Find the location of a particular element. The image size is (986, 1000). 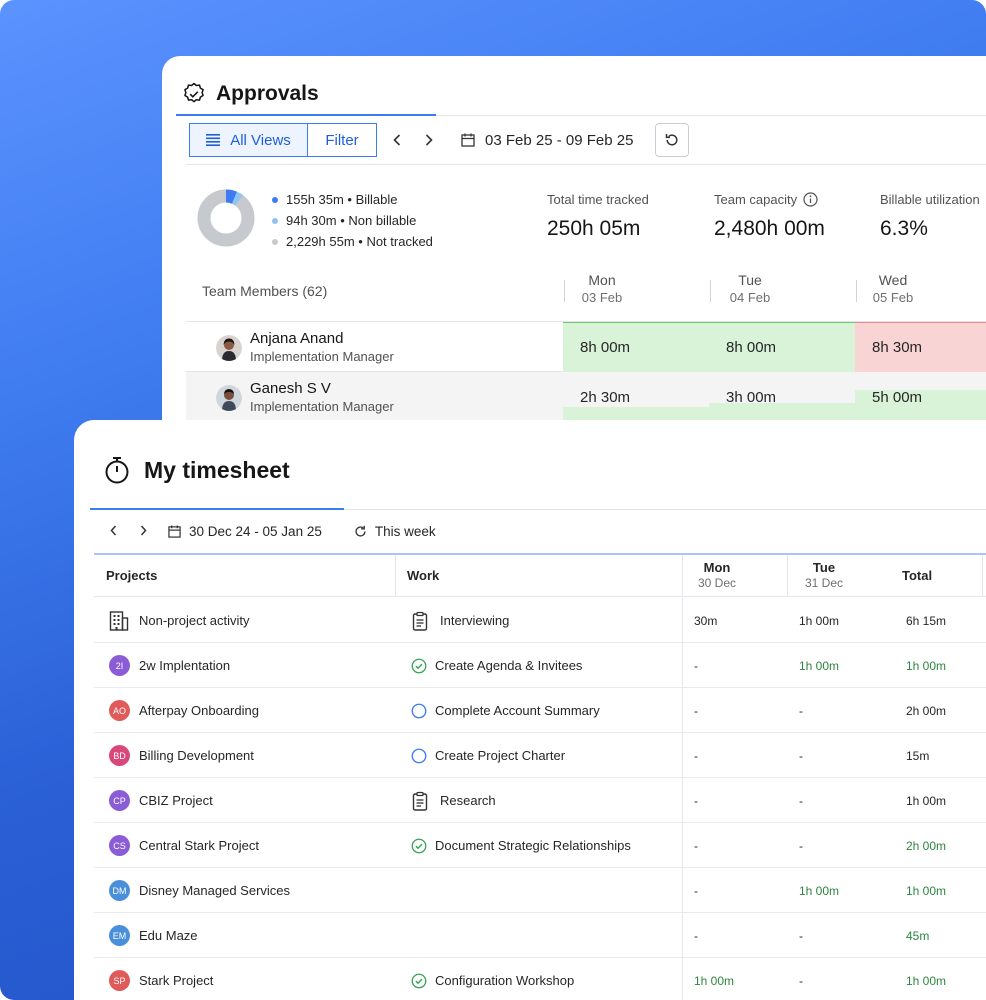

total-time-stat: Total time tracked 250h 05m is located at coordinates (598, 216).